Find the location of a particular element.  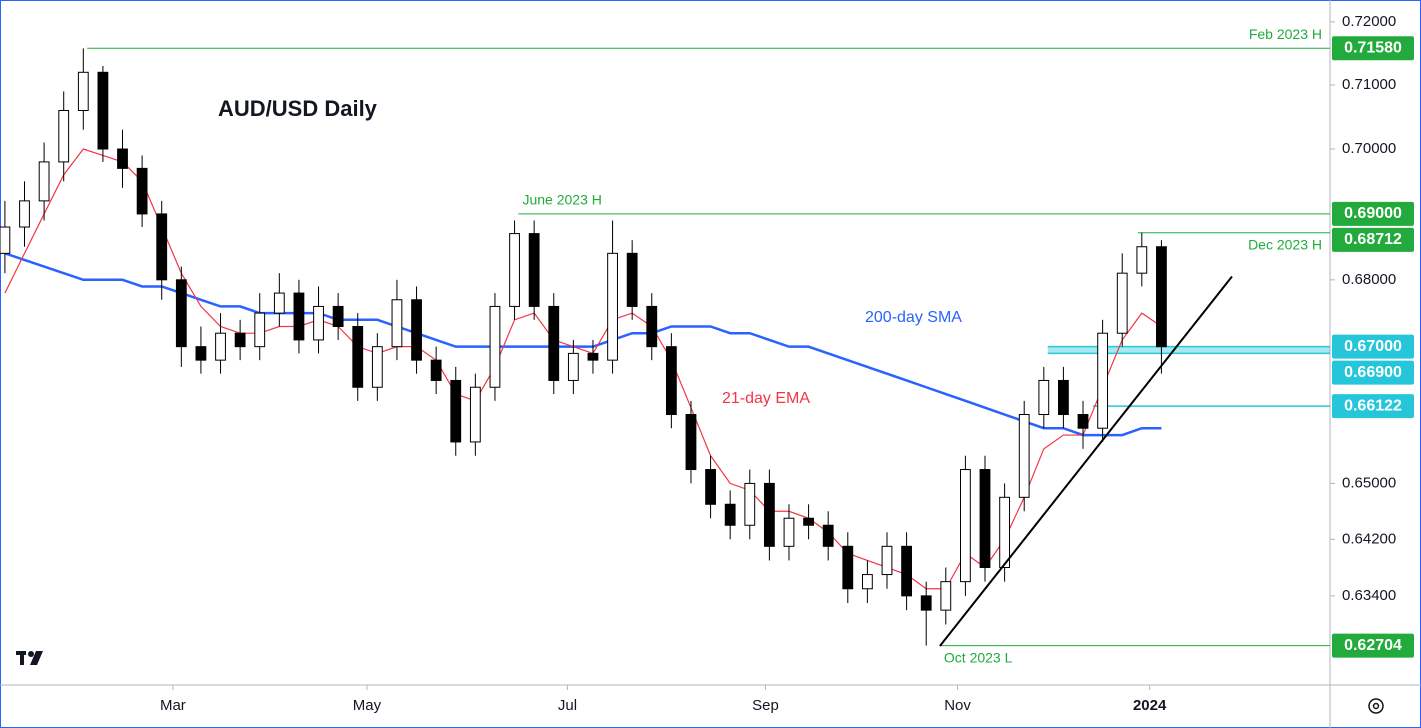

price-label: 0.69000 is located at coordinates (1373, 213).